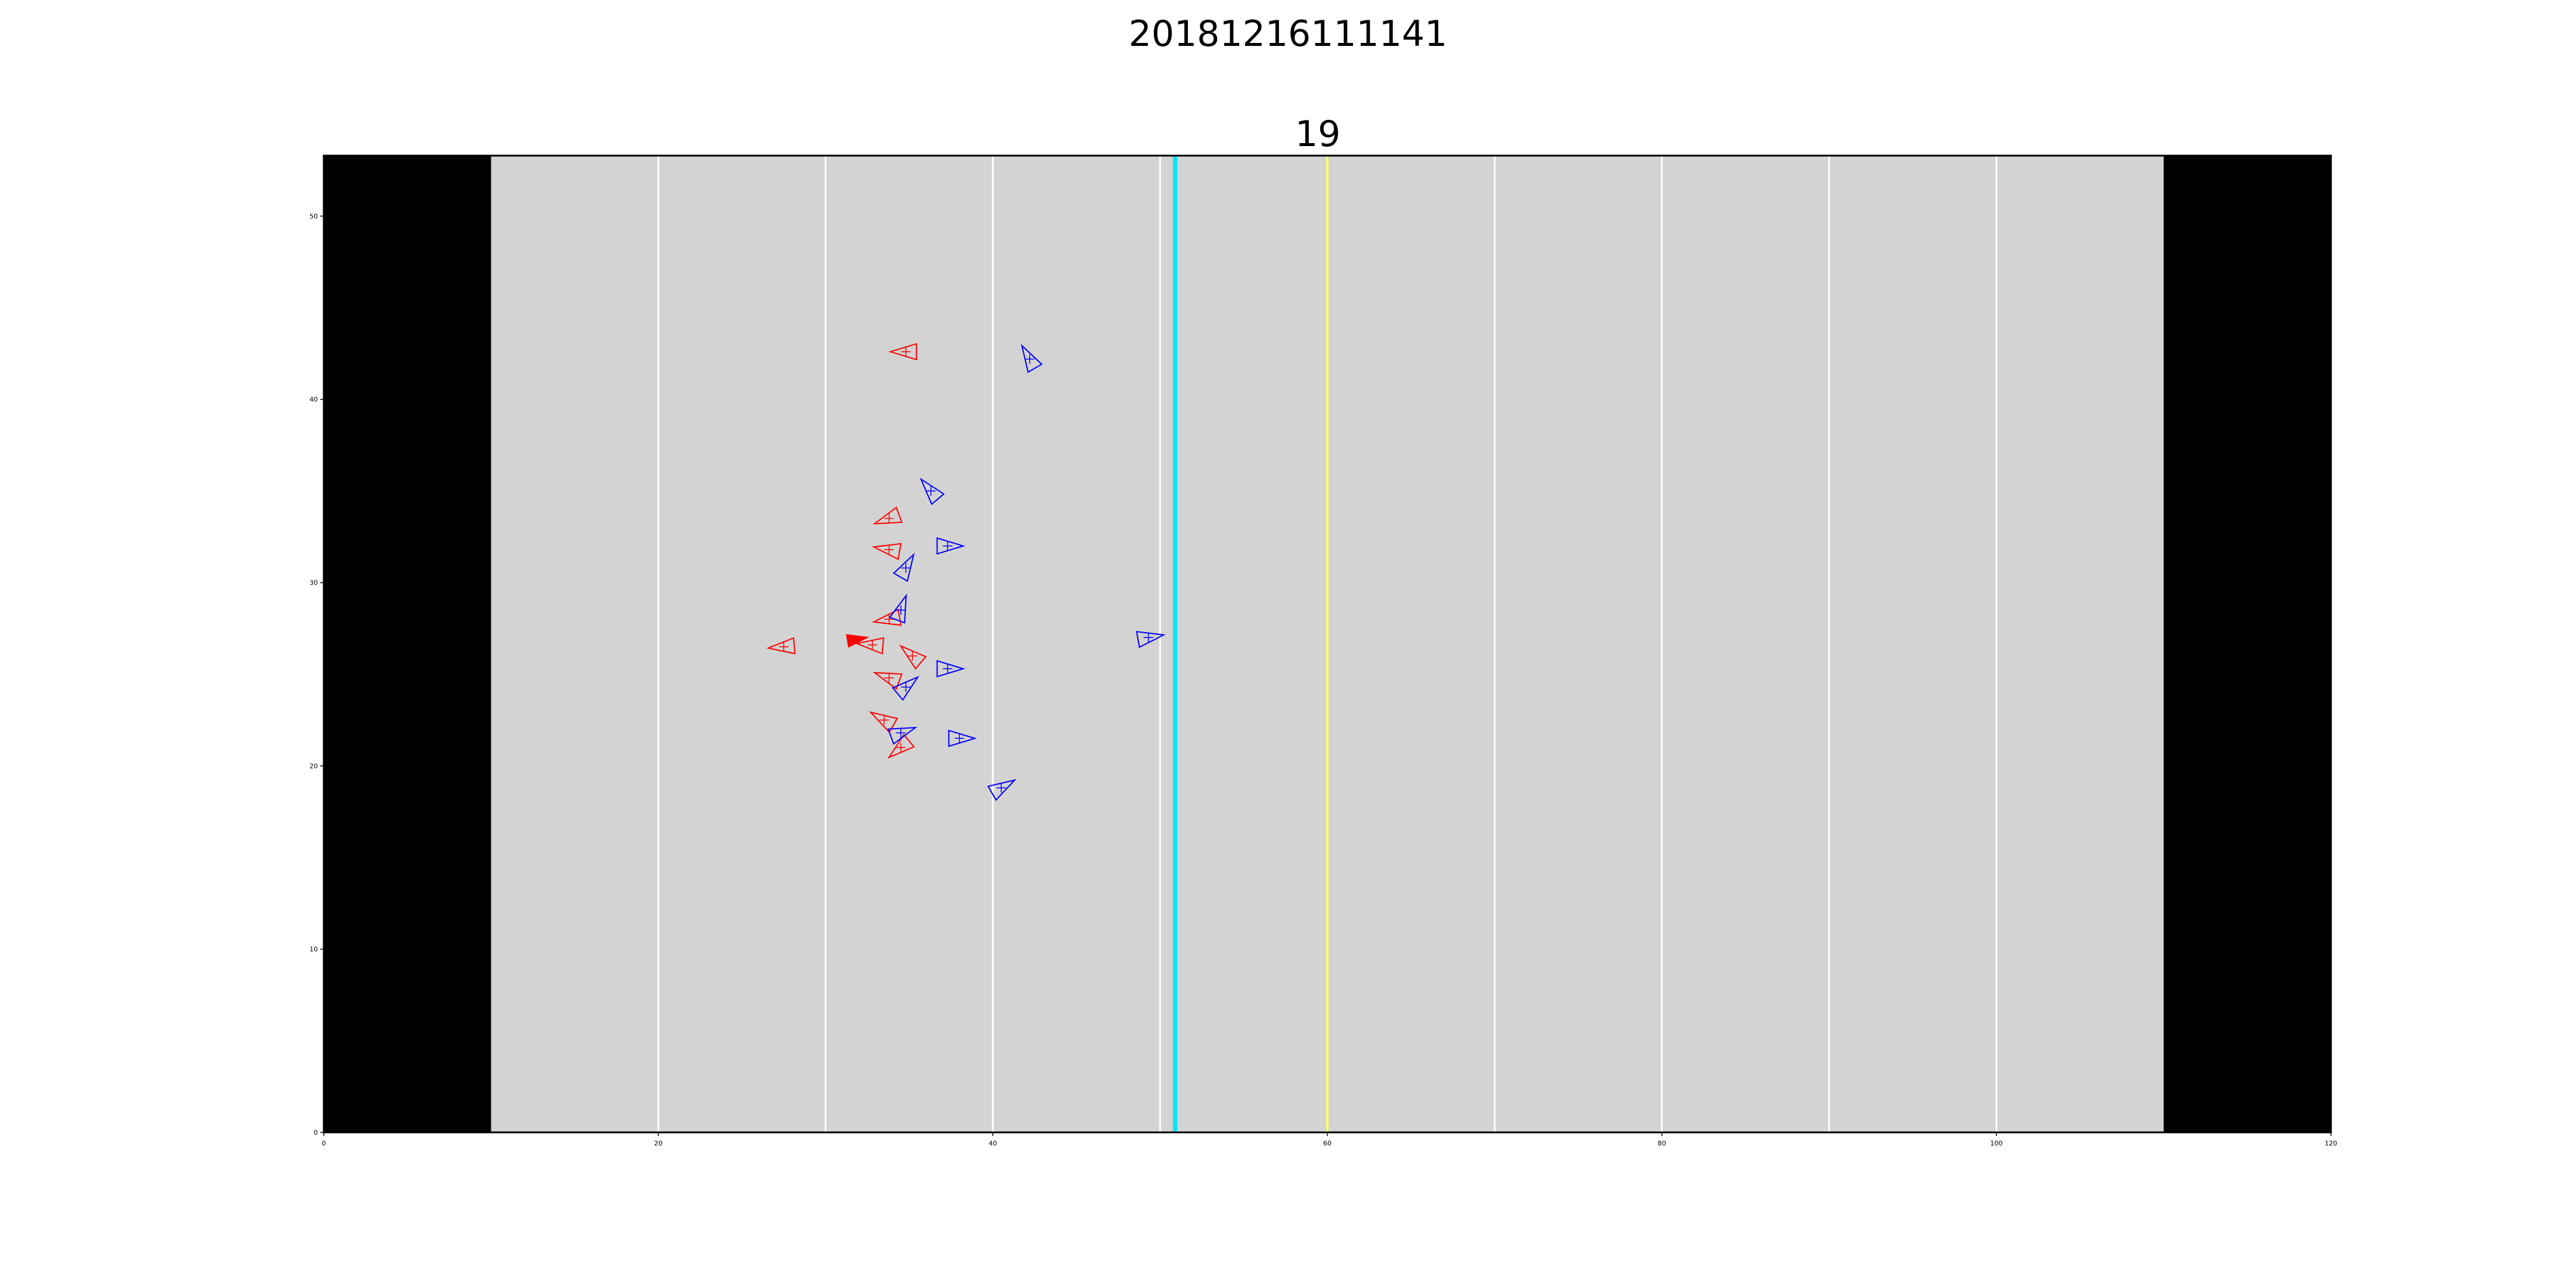  Describe the element at coordinates (313, 950) in the screenshot. I see `y-tick-label: 10` at that location.